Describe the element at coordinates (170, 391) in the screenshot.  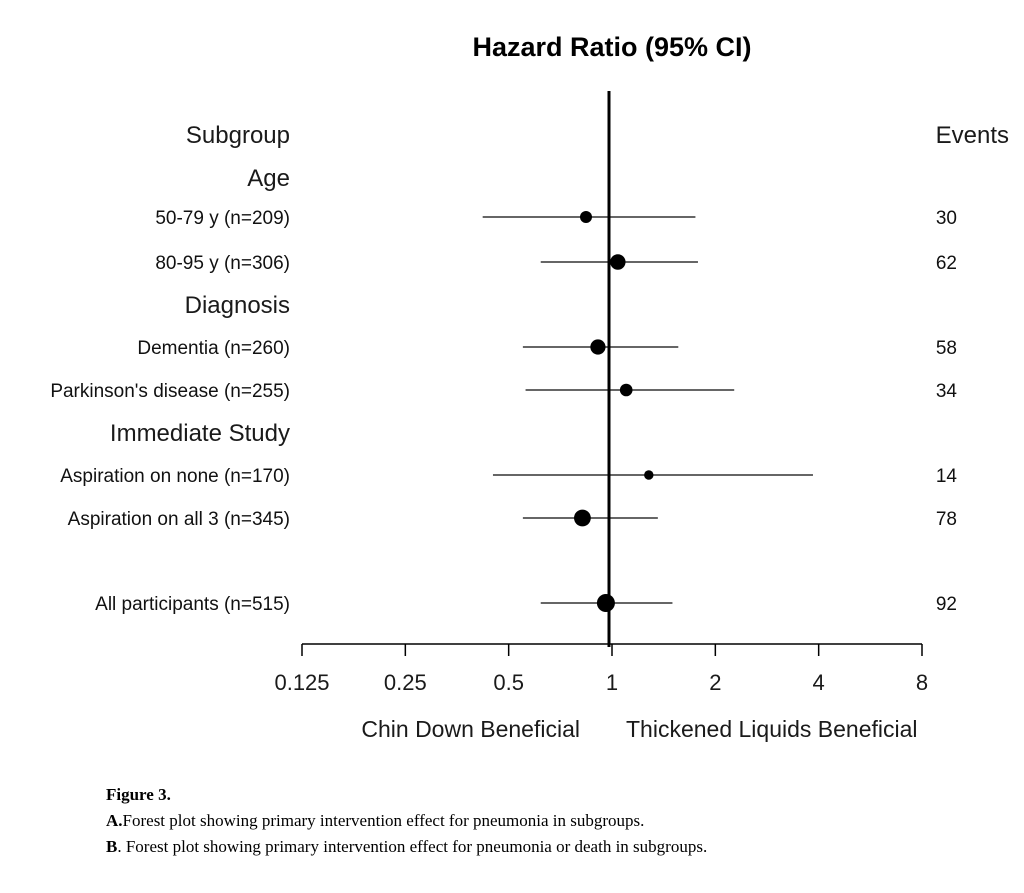
I see `subgroup-label: Parkinson's disease (n=255)` at that location.